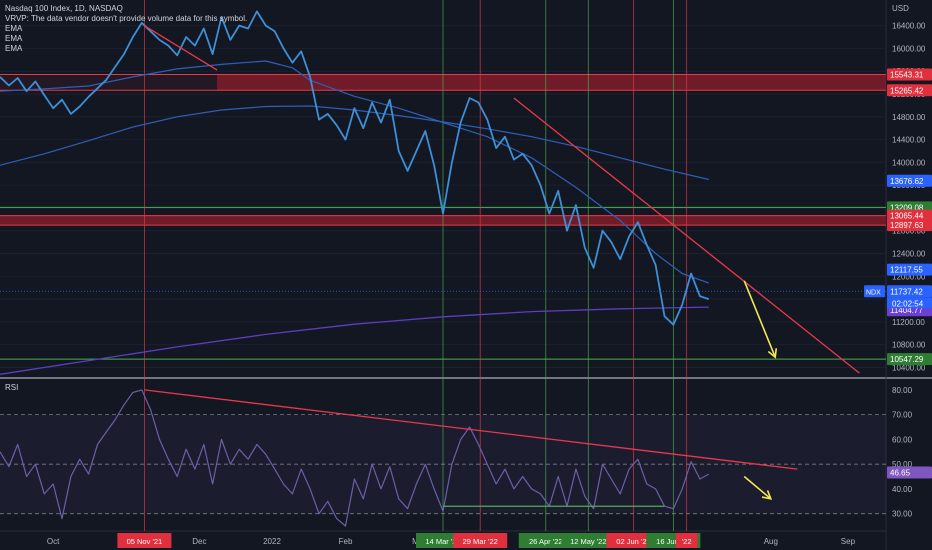  I want to click on date-marker-label: 14 Mar '22, so click(442, 541).